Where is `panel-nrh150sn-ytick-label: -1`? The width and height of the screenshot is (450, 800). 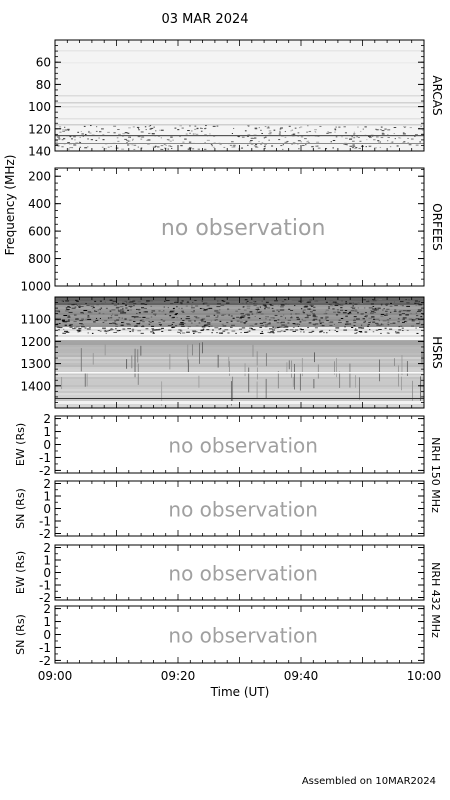
panel-nrh150sn-ytick-label: -1 is located at coordinates (45, 522).